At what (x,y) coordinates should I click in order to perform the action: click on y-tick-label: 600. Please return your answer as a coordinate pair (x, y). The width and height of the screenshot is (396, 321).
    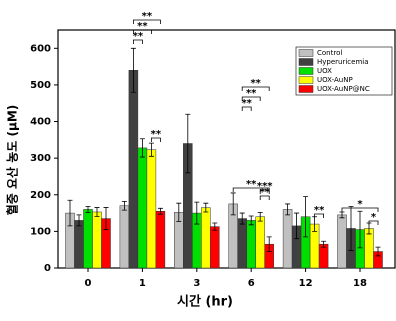
    Looking at the image, I should click on (40, 48).